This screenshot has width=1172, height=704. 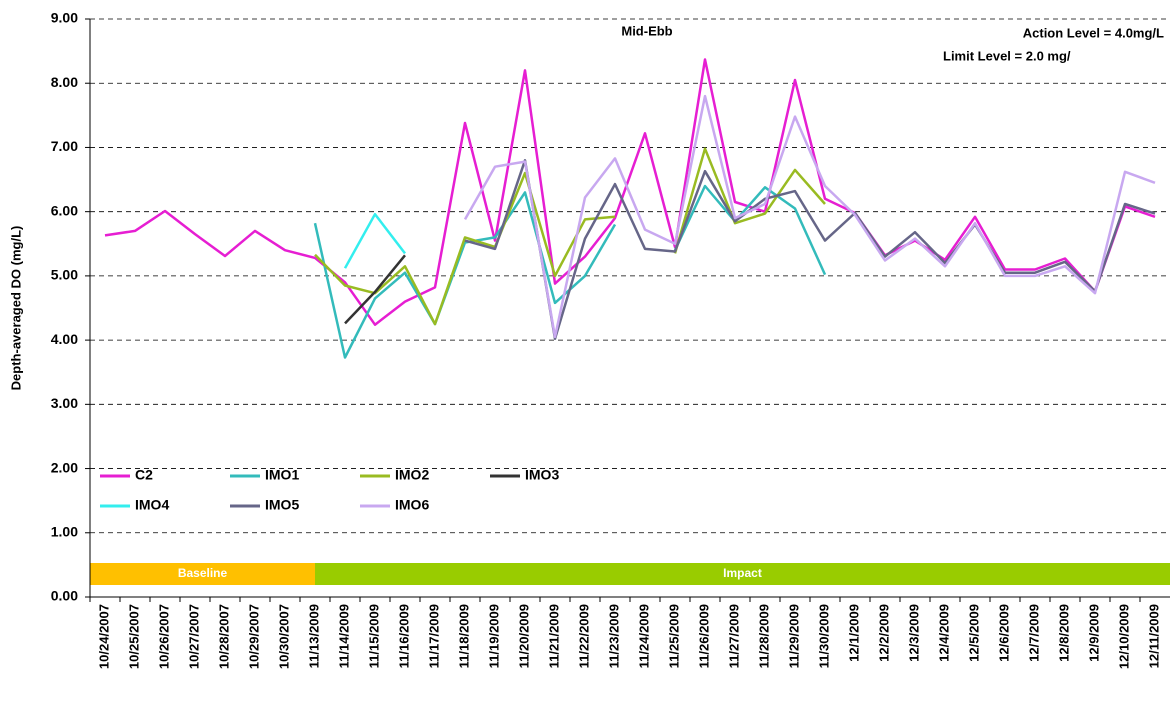 What do you see at coordinates (223, 636) in the screenshot?
I see `x-tick-label: 10/28/2007` at bounding box center [223, 636].